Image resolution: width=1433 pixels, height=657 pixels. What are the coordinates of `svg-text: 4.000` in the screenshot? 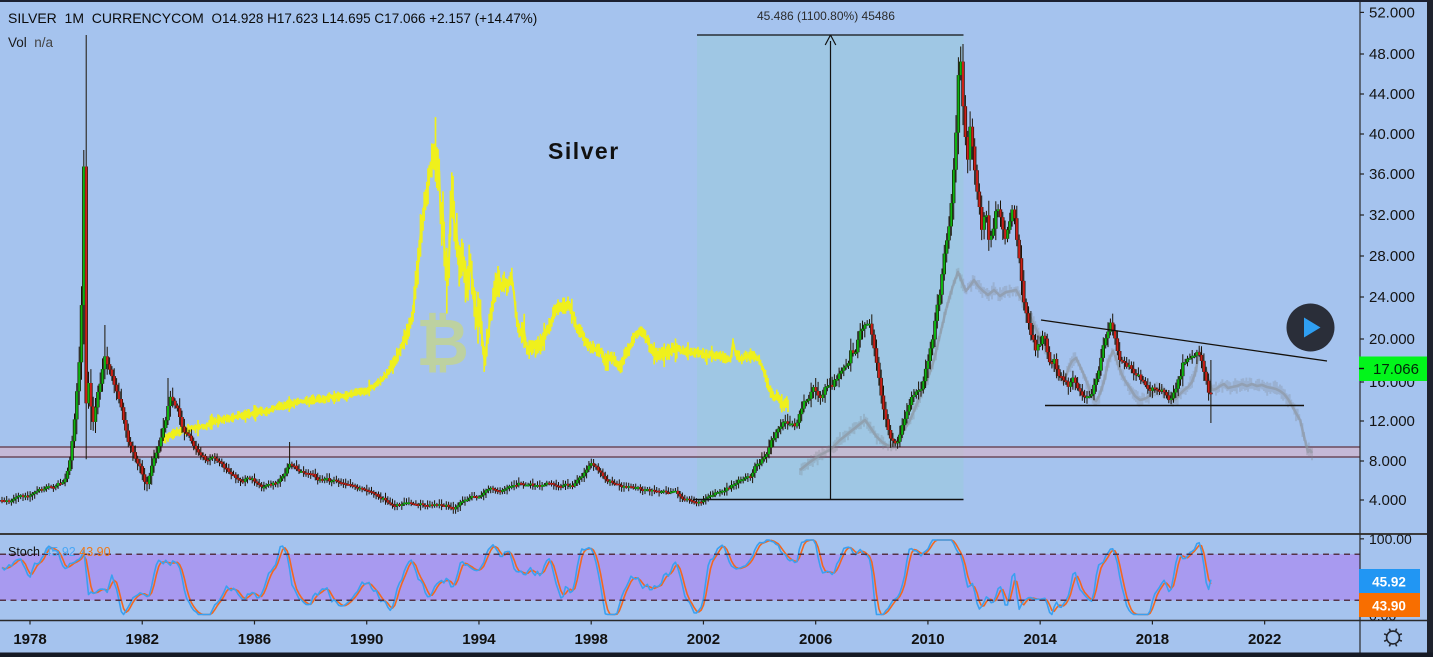 It's located at (1388, 500).